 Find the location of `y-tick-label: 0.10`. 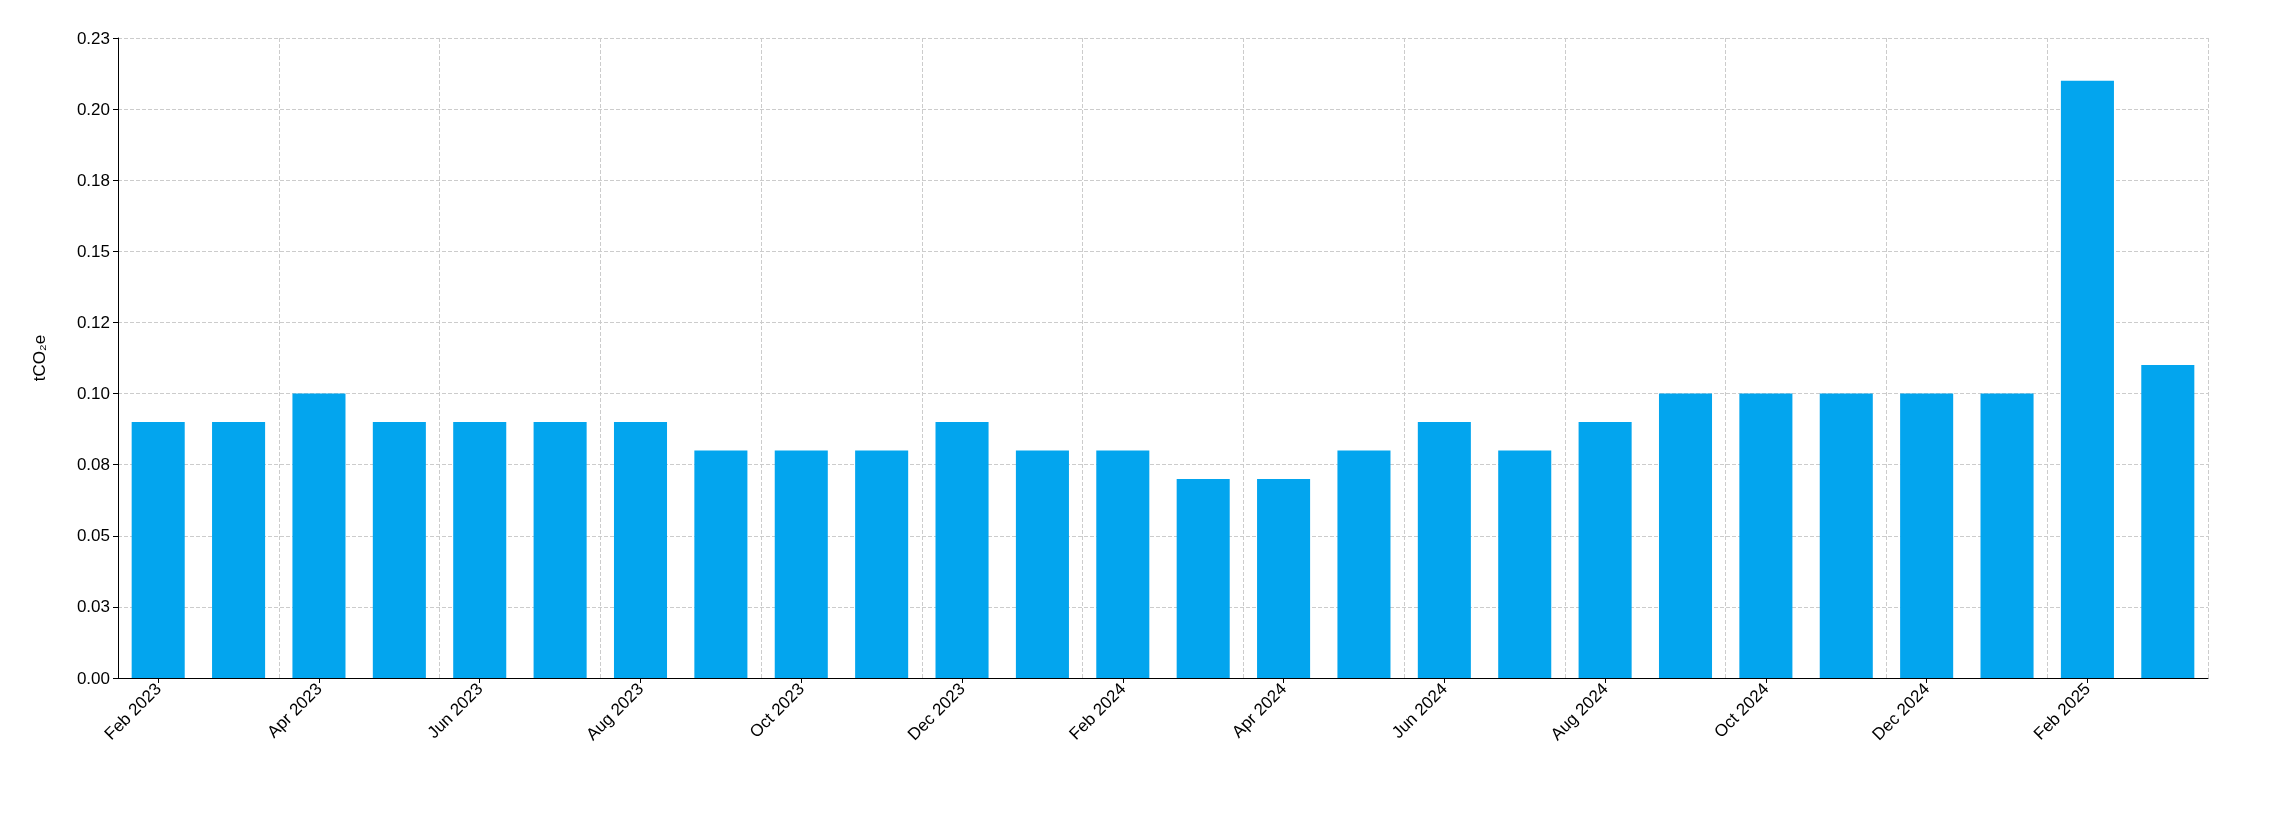

y-tick-label: 0.10 is located at coordinates (93, 394).